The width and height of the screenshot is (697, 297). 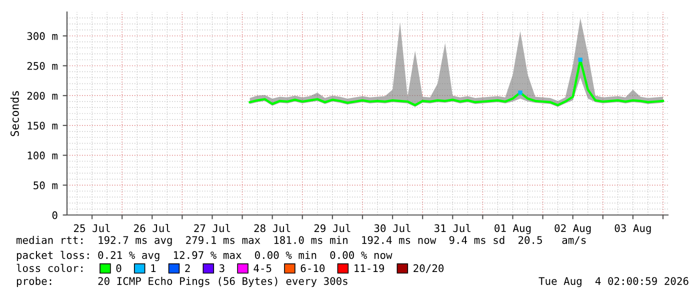 I want to click on legend-label: 1, so click(x=153, y=268).